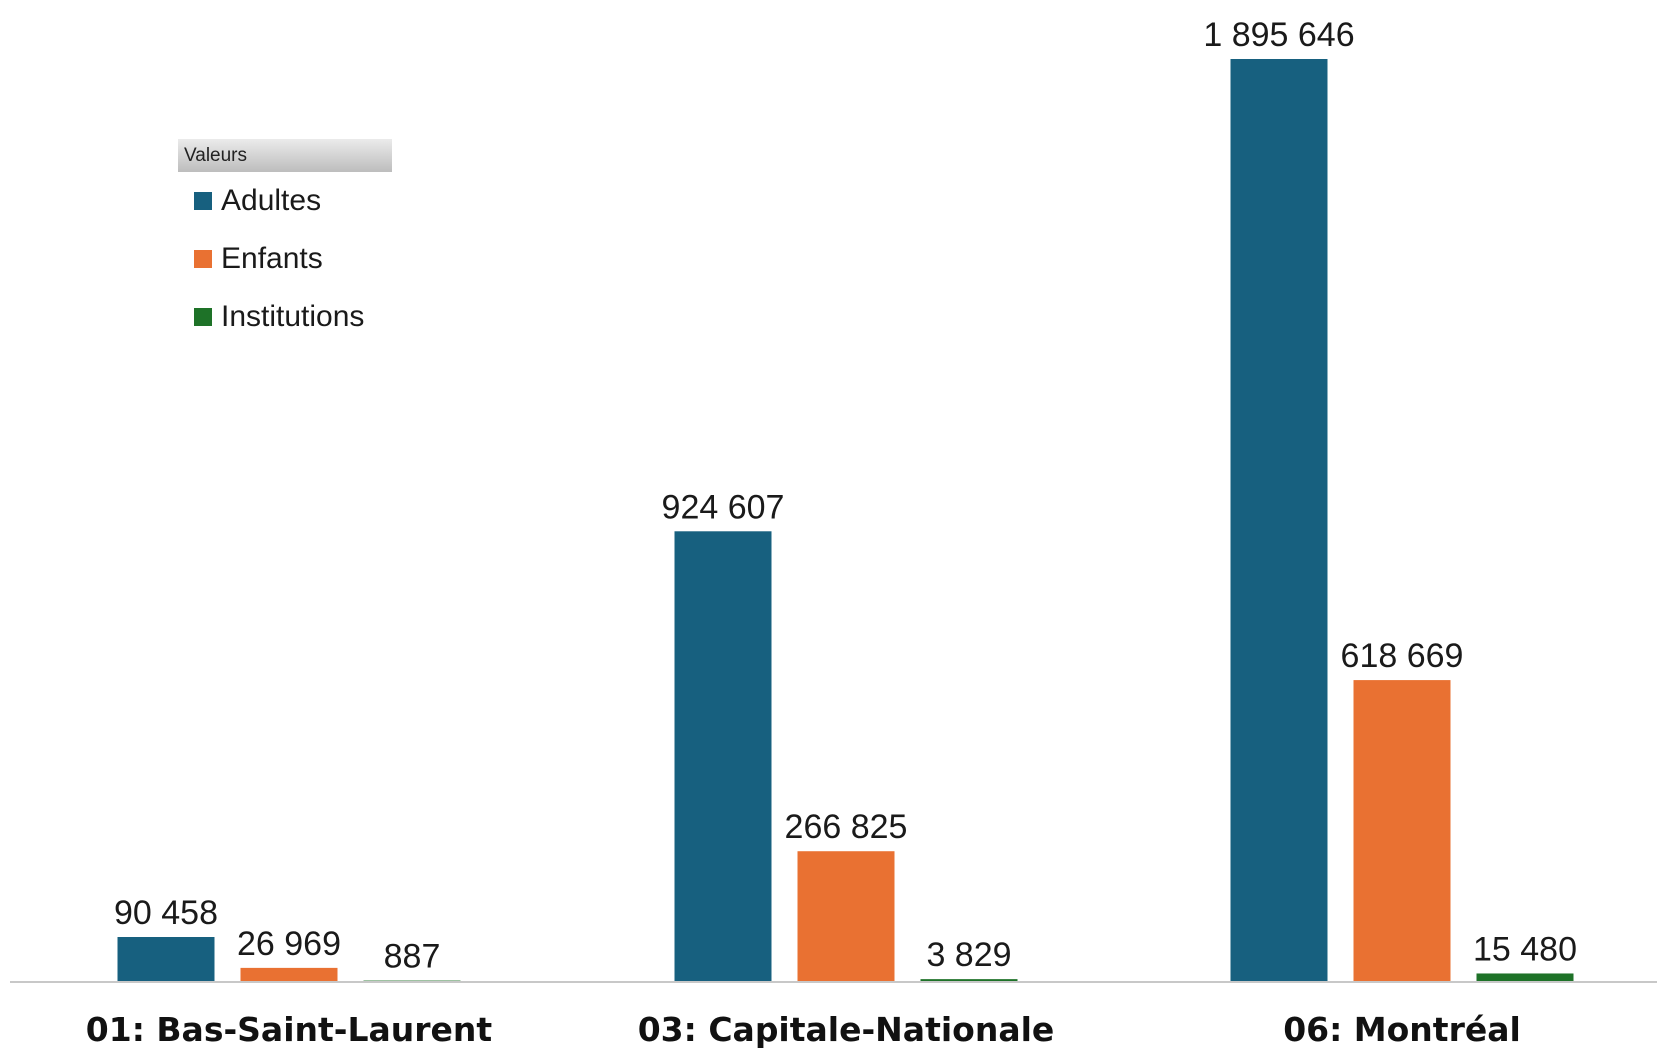 The width and height of the screenshot is (1657, 1051). What do you see at coordinates (846, 1029) in the screenshot?
I see `category-label-2: 03: Capitale-Nationale` at bounding box center [846, 1029].